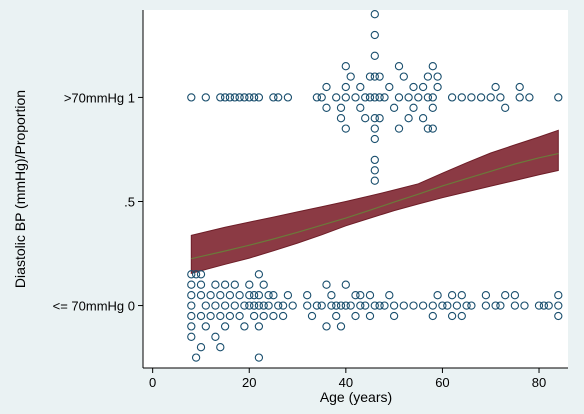  Describe the element at coordinates (442, 382) in the screenshot. I see `x-tick-label: 60` at that location.